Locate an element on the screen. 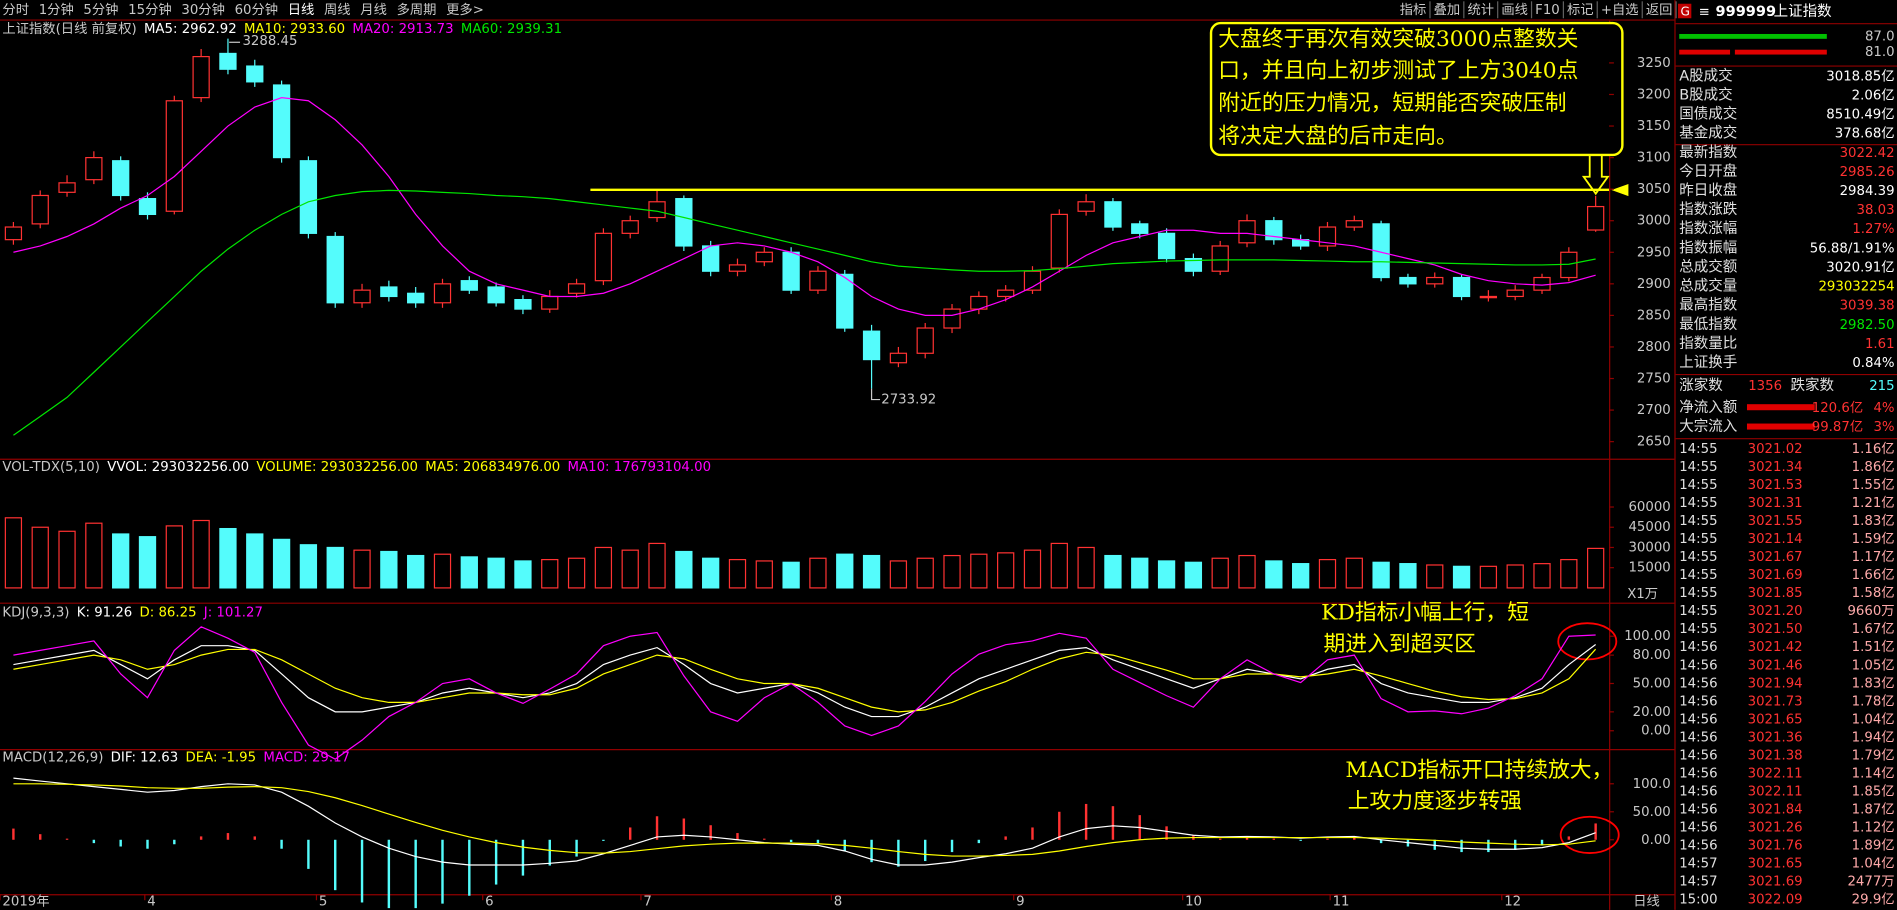  quote-label: 最新指数 is located at coordinates (1708, 152).